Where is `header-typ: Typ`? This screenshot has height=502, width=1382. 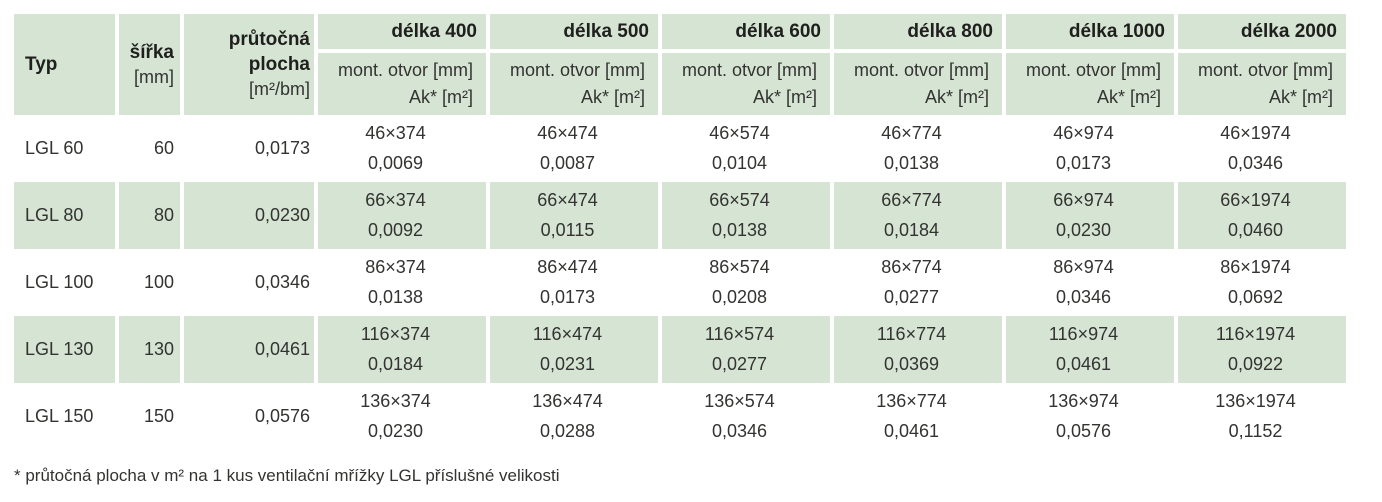
header-typ: Typ is located at coordinates (64, 64).